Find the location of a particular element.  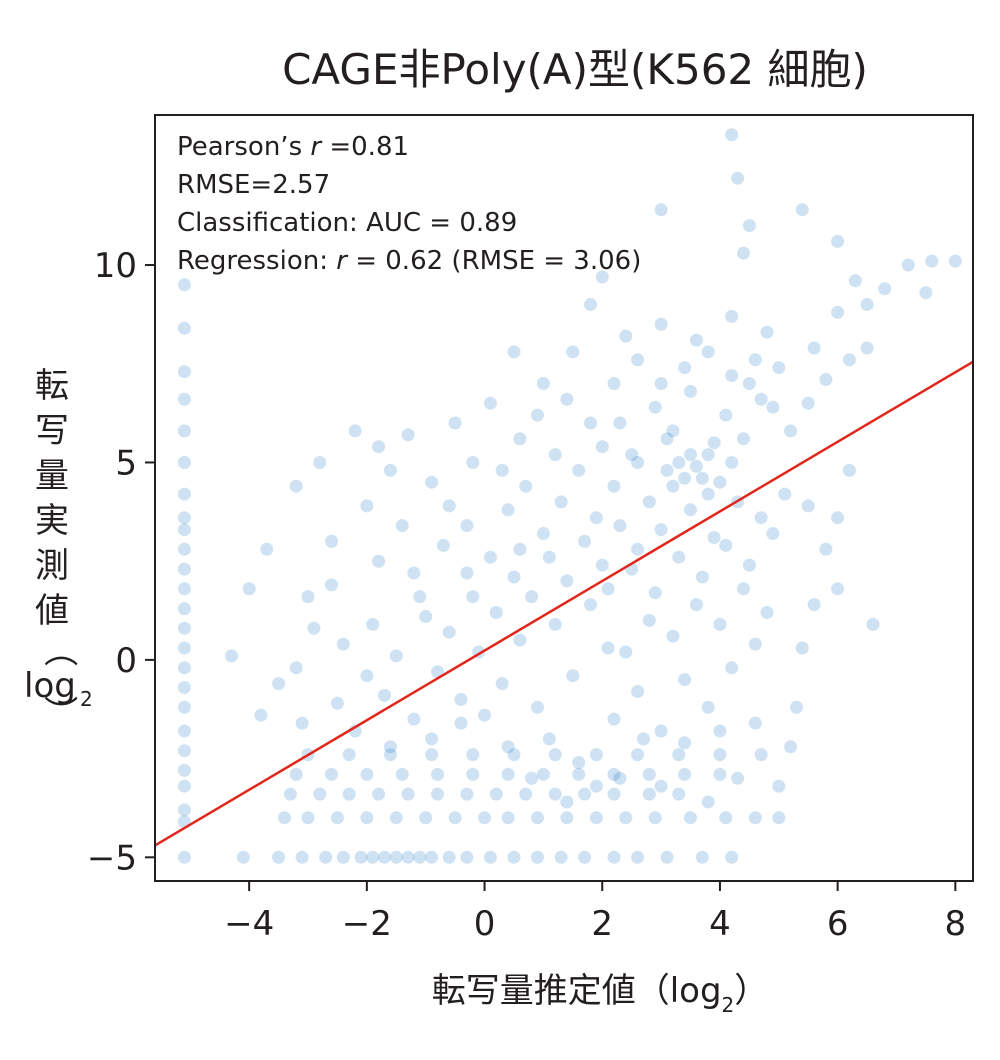

y-axis-label-char-4: 実 is located at coordinates (52, 521).